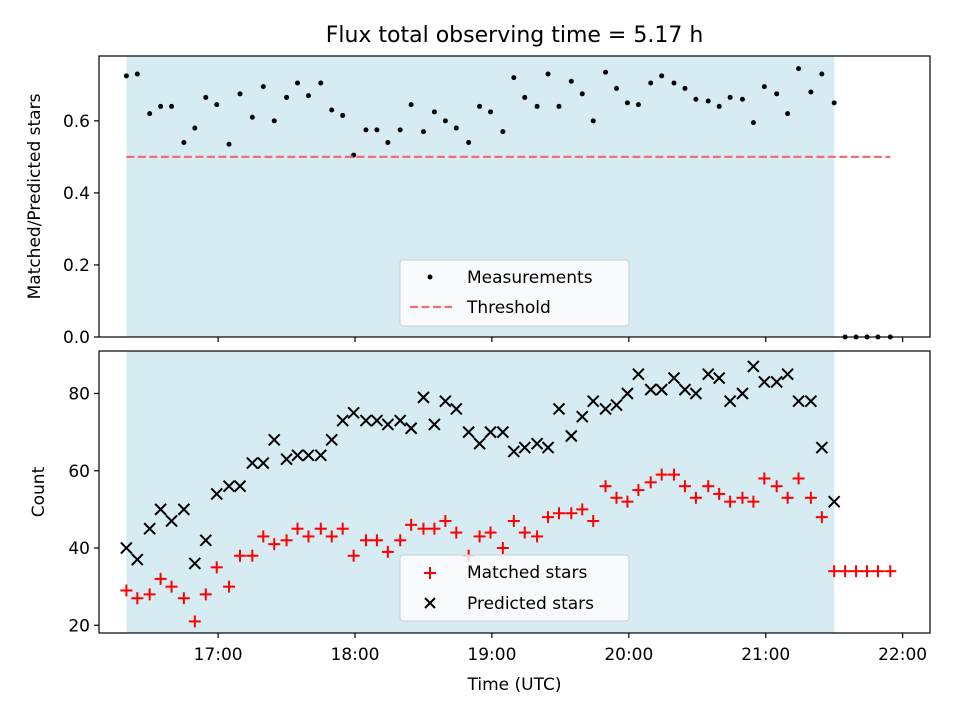 This screenshot has width=960, height=720. I want to click on top-legend-box, so click(514, 293).